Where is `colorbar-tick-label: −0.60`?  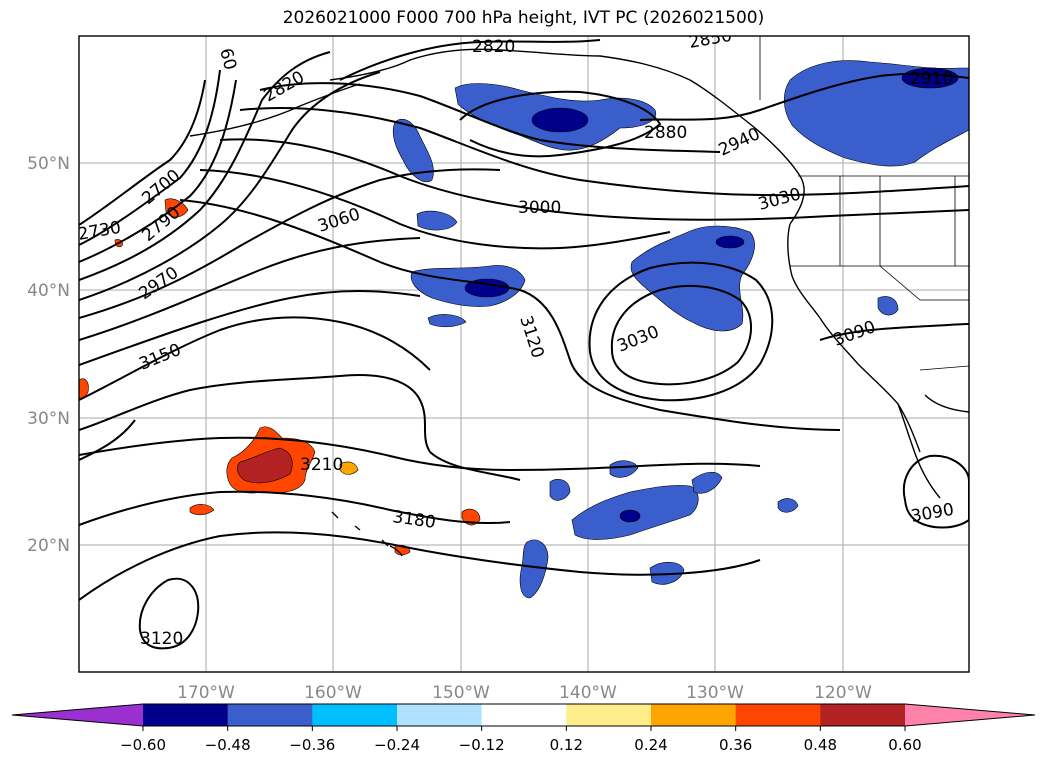
colorbar-tick-label: −0.60 is located at coordinates (143, 745).